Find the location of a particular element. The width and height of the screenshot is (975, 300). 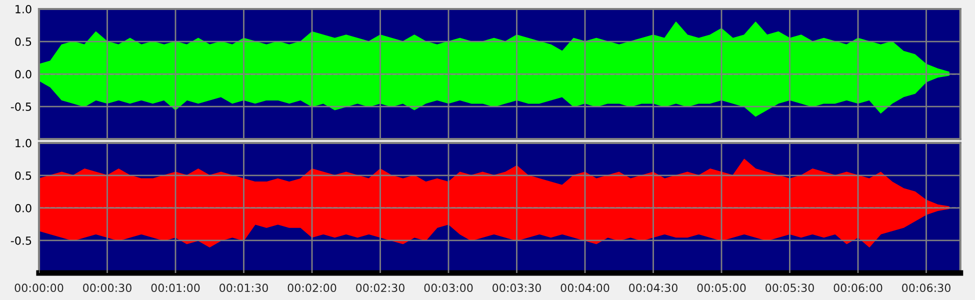

x-tick-label: 00:05:30 is located at coordinates (790, 288).